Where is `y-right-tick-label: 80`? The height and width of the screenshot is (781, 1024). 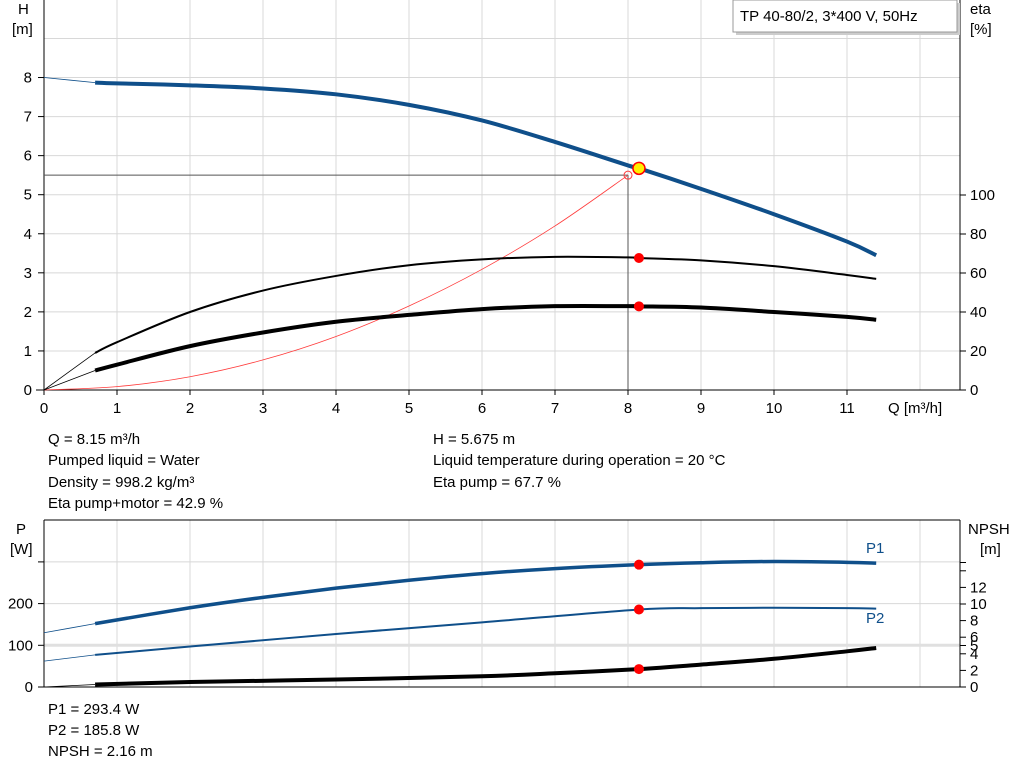
y-right-tick-label: 80 is located at coordinates (978, 234).